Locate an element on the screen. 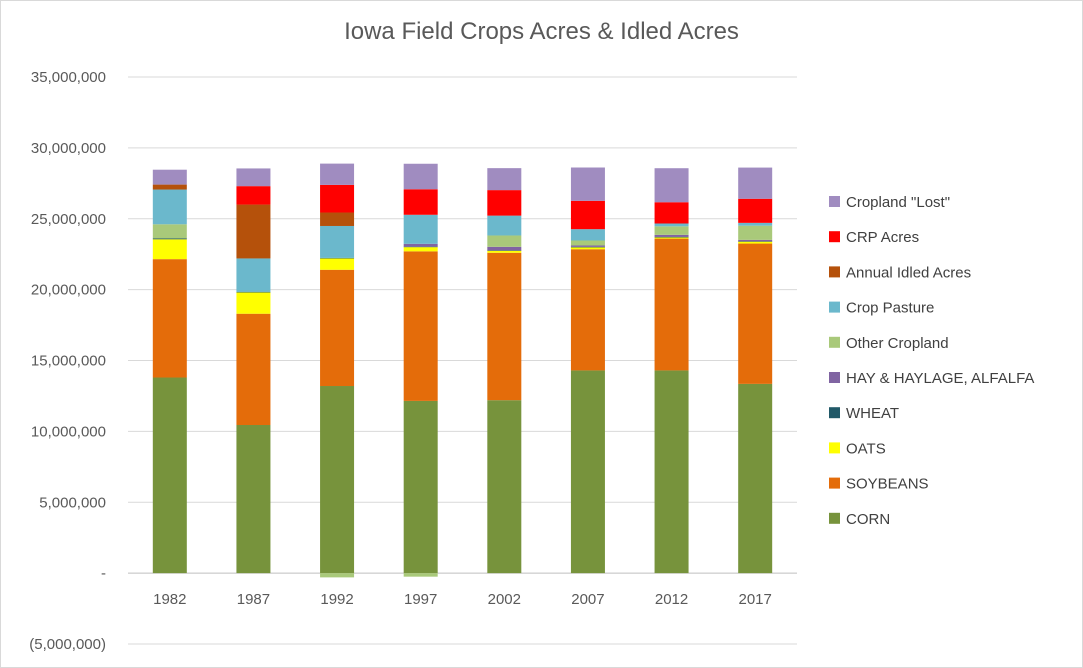 The width and height of the screenshot is (1083, 668). x-tick-label: 1987 is located at coordinates (253, 599).